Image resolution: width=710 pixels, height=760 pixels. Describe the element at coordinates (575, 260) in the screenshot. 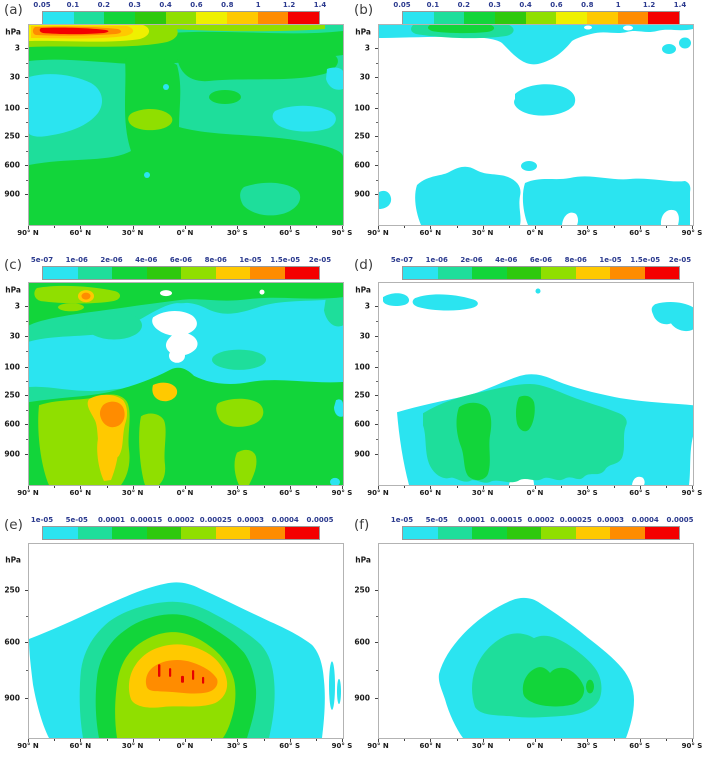

I see `colorbar-tick-label: 8e-06` at that location.